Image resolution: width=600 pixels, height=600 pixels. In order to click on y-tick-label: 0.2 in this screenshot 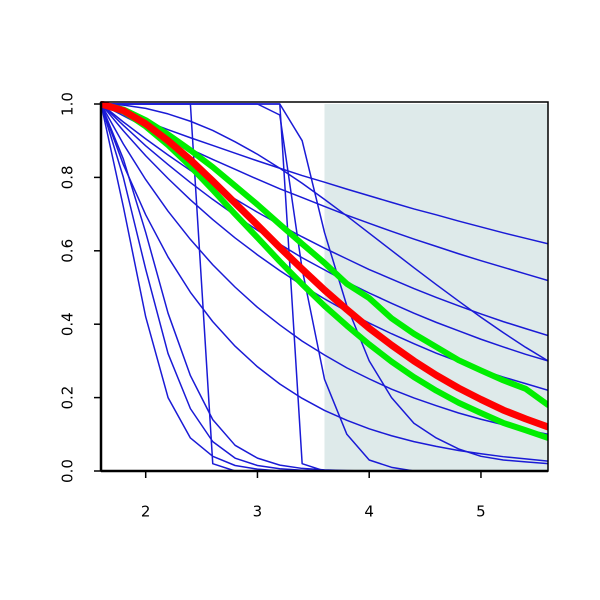, I will do `click(68, 398)`.